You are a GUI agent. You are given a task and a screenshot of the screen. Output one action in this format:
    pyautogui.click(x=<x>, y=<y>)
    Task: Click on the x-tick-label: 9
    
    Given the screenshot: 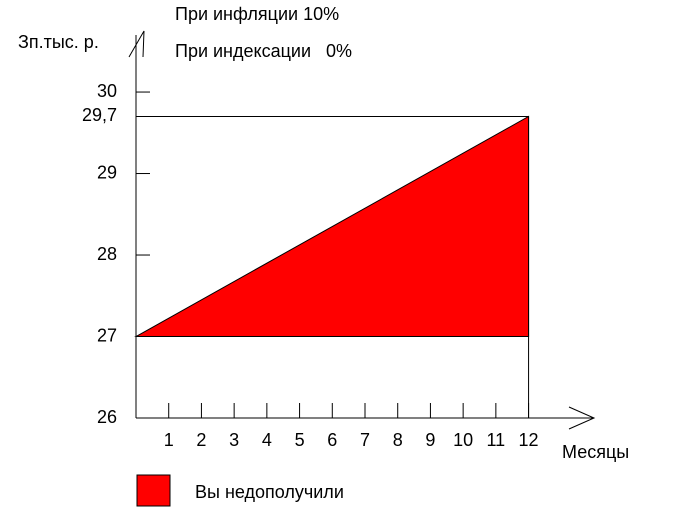 What is the action you would take?
    pyautogui.click(x=430, y=440)
    